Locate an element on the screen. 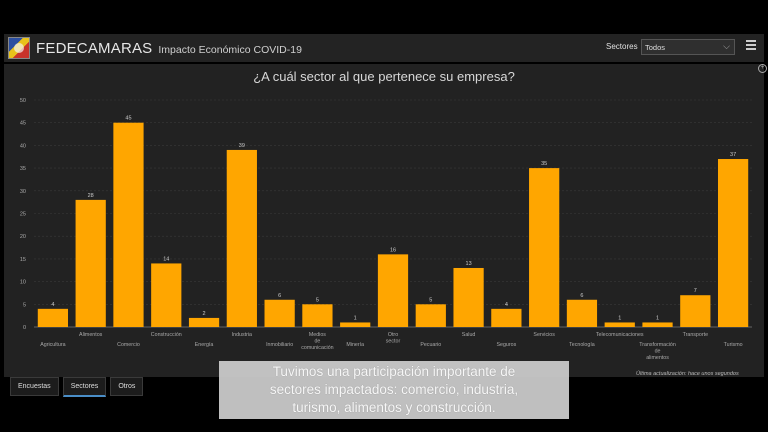 The image size is (768, 432). app-subtitle: Impacto Económico COVID-19 is located at coordinates (230, 49).